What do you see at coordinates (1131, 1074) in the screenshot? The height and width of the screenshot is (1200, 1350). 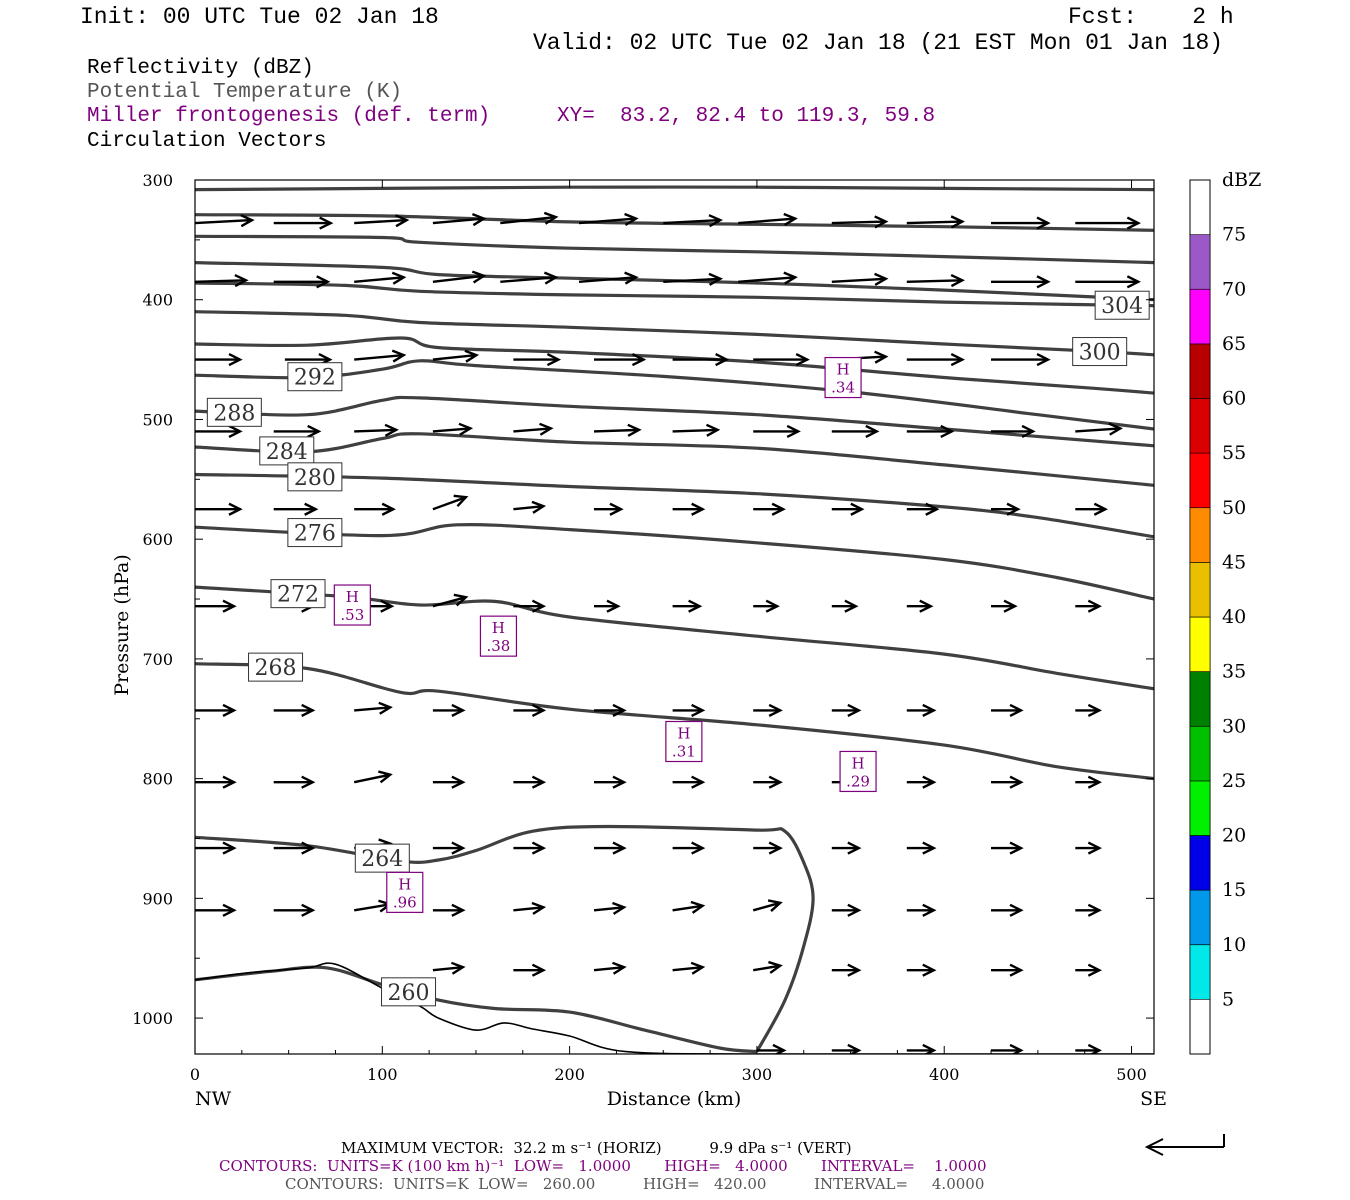 I see `x-tick-label: 500` at bounding box center [1131, 1074].